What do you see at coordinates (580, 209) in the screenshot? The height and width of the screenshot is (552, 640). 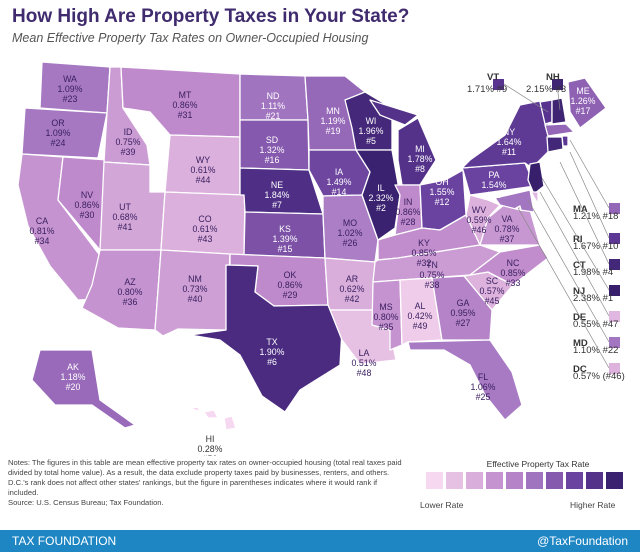 I see `callout-ma: MA` at bounding box center [580, 209].